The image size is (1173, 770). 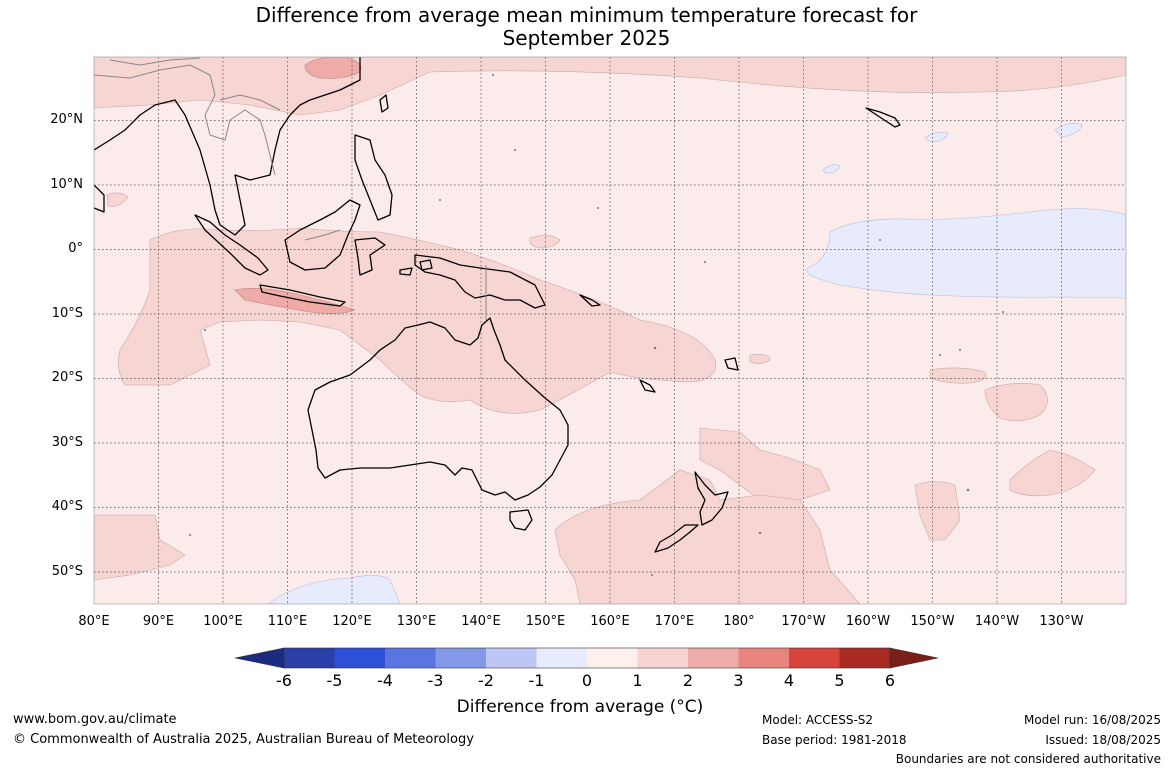 I want to click on lon-label-80e: 80°E, so click(x=94, y=621).